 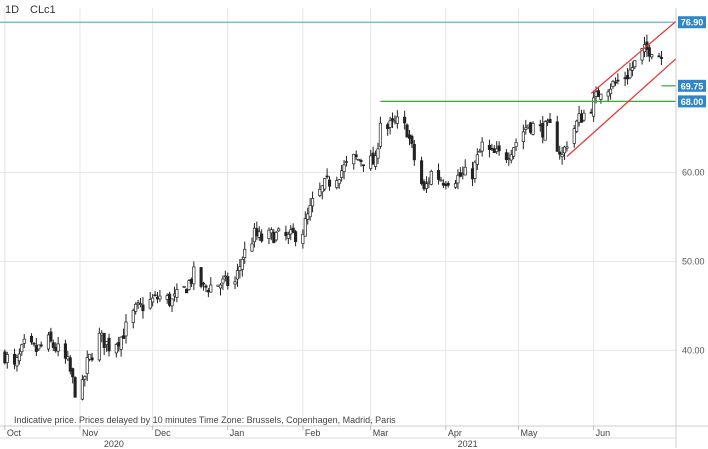 What do you see at coordinates (381, 433) in the screenshot?
I see `x-tick-label: Mar` at bounding box center [381, 433].